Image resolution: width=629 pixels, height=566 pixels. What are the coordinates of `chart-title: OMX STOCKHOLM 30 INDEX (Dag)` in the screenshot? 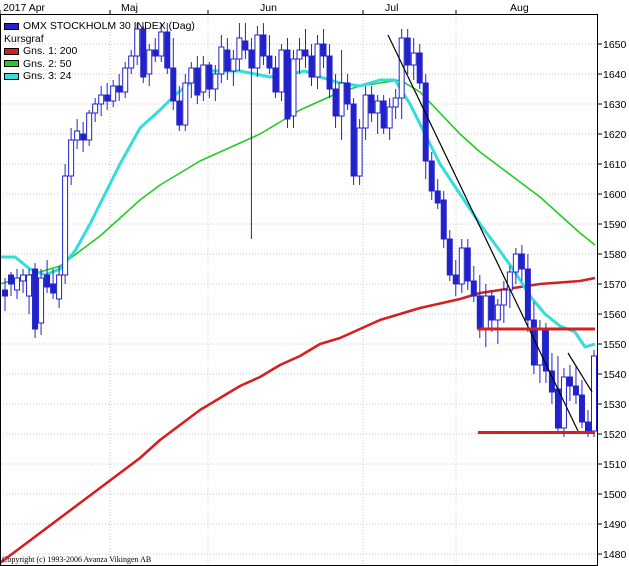 It's located at (109, 26).